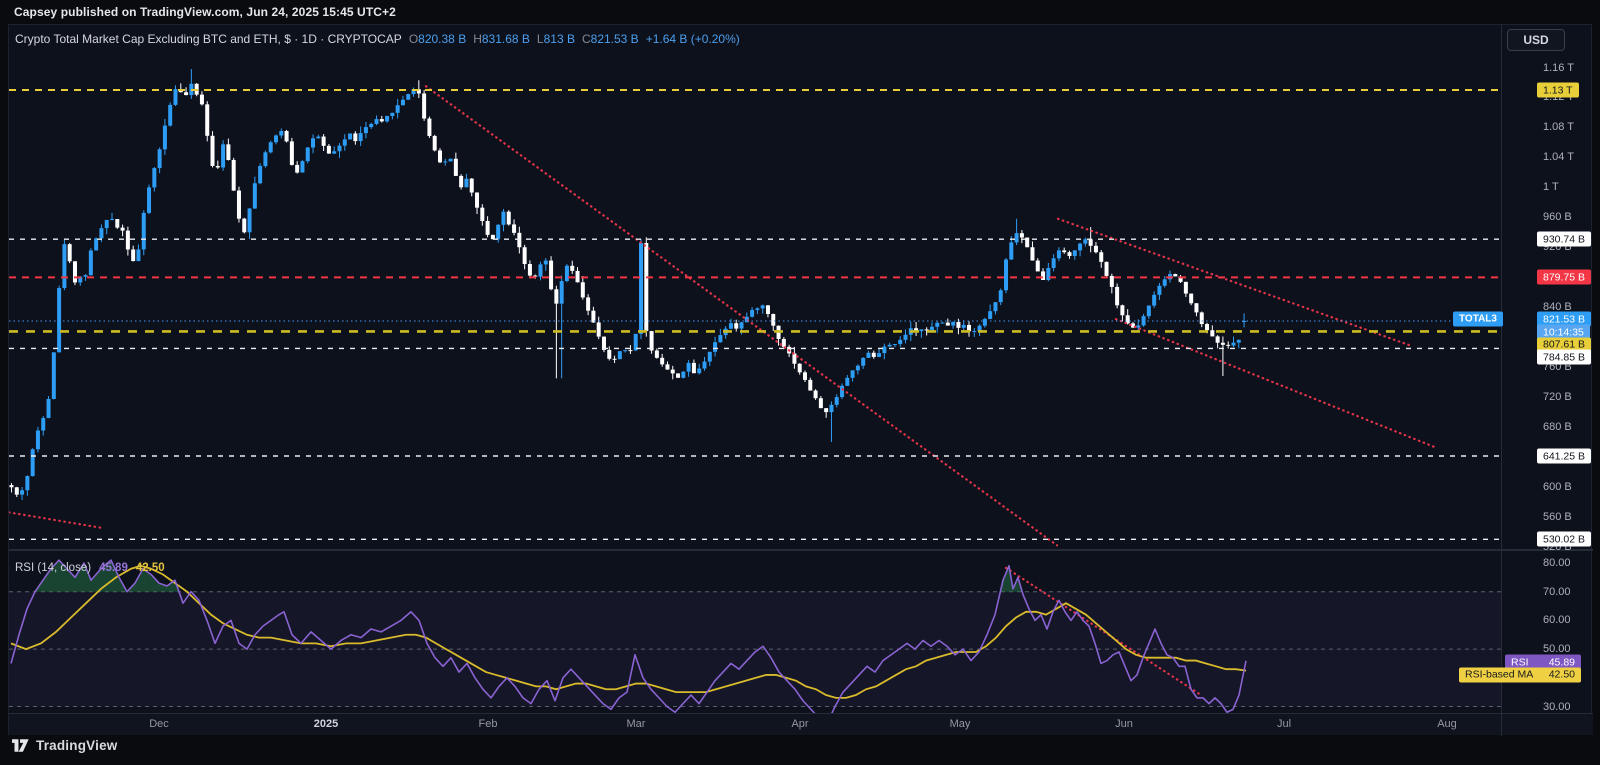 This screenshot has width=1600, height=765. What do you see at coordinates (529, 576) in the screenshot?
I see `rsi-overbought-fill` at bounding box center [529, 576].